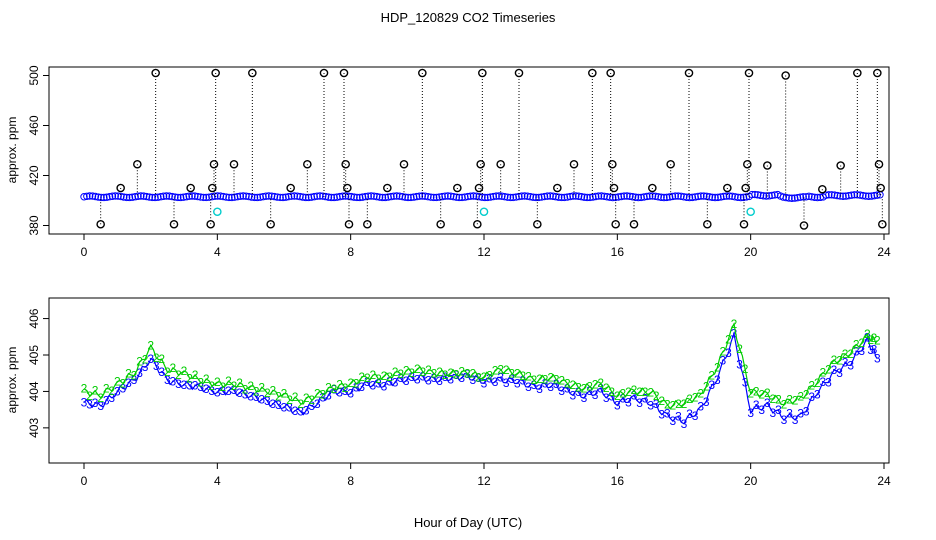 Image resolution: width=936 pixels, height=540 pixels. Describe the element at coordinates (884, 481) in the screenshot. I see `bottom-x-tick-label: 24` at that location.